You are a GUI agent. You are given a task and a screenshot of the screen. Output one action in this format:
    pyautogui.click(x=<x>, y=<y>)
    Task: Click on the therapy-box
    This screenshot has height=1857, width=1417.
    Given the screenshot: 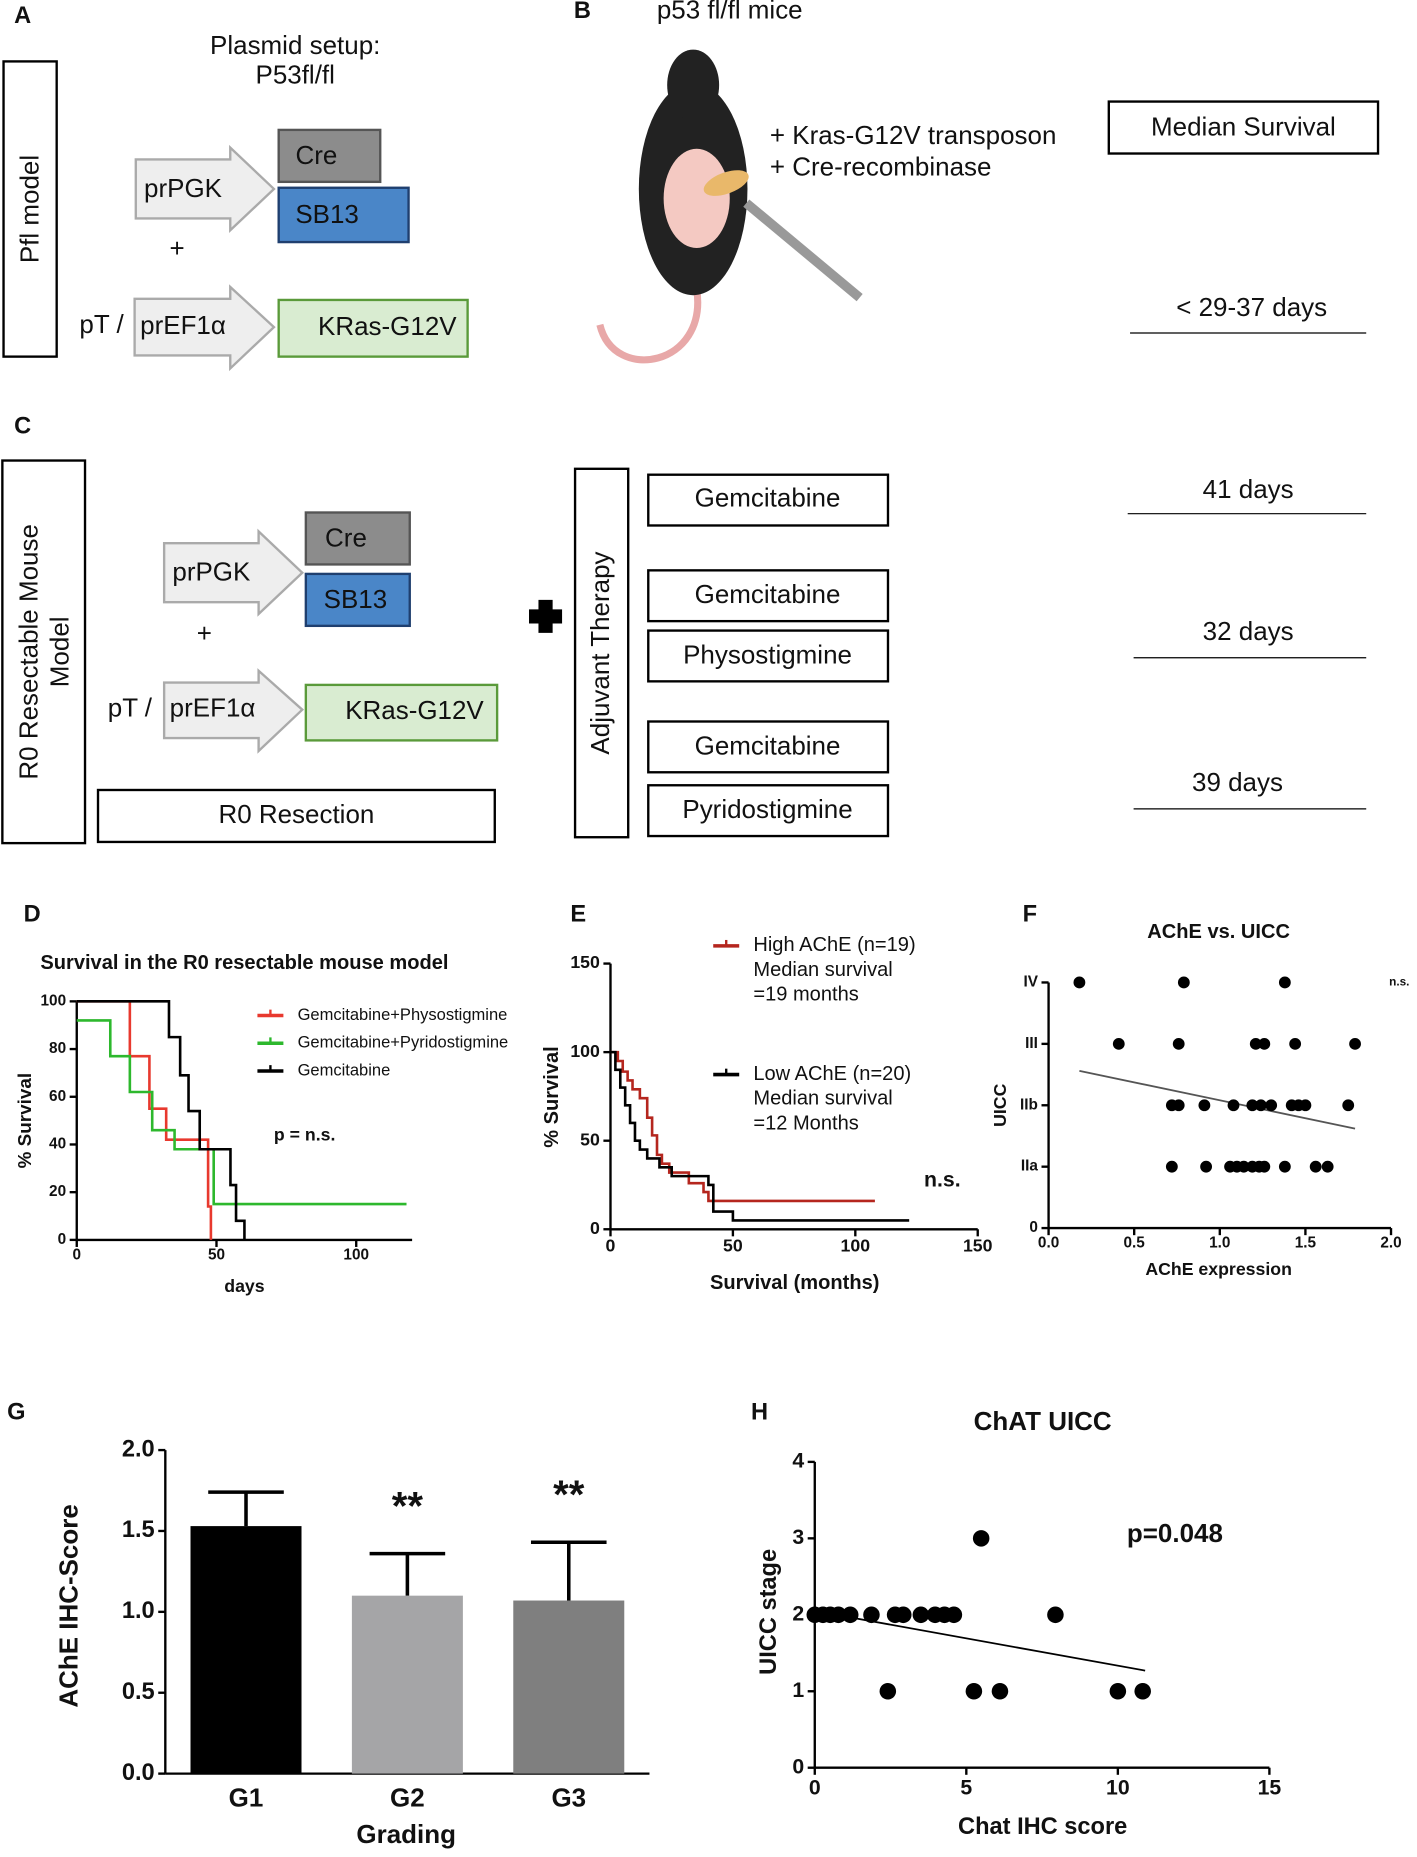 What is the action you would take?
    pyautogui.click(x=601, y=653)
    